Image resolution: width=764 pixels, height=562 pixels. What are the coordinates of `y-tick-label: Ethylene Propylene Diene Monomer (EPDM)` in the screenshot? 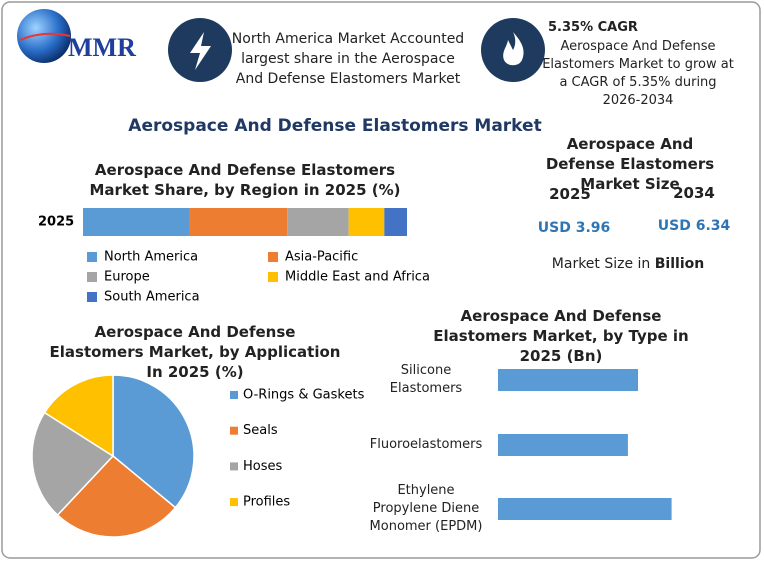 It's located at (426, 508).